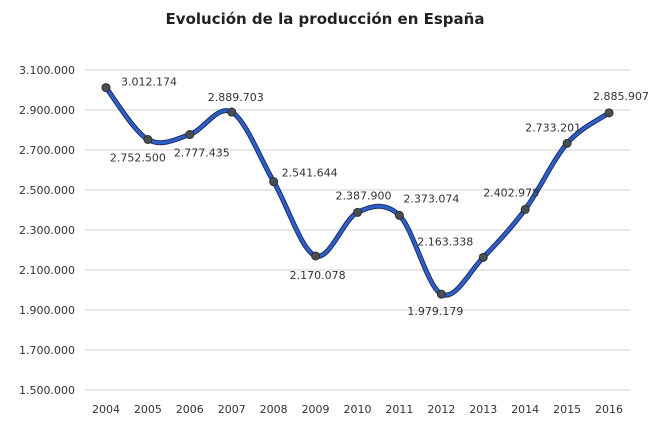 The width and height of the screenshot is (650, 428). Describe the element at coordinates (138, 158) in the screenshot. I see `data-label: 2.752.500` at that location.